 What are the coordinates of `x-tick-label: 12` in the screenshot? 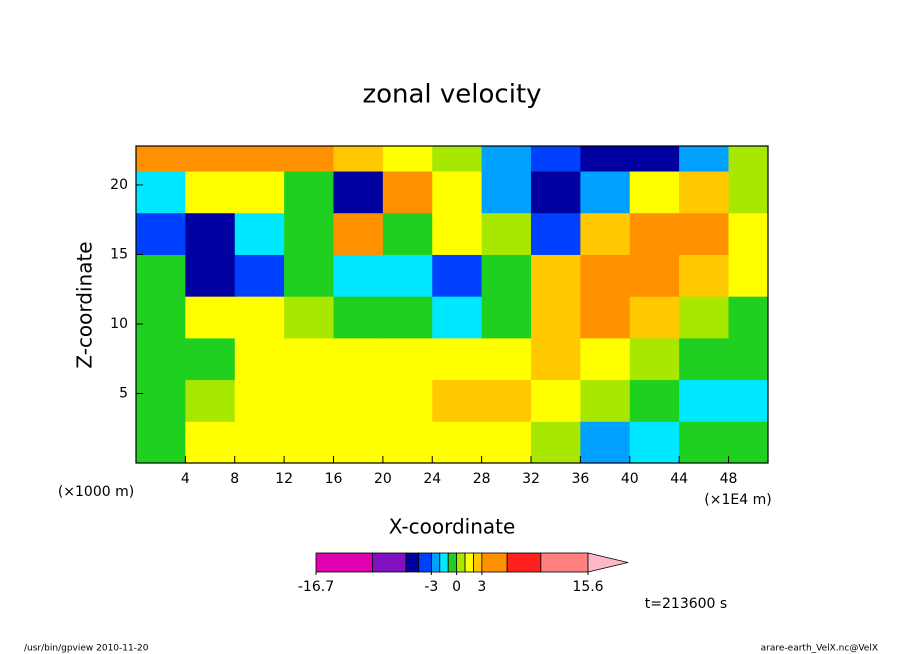 It's located at (284, 479).